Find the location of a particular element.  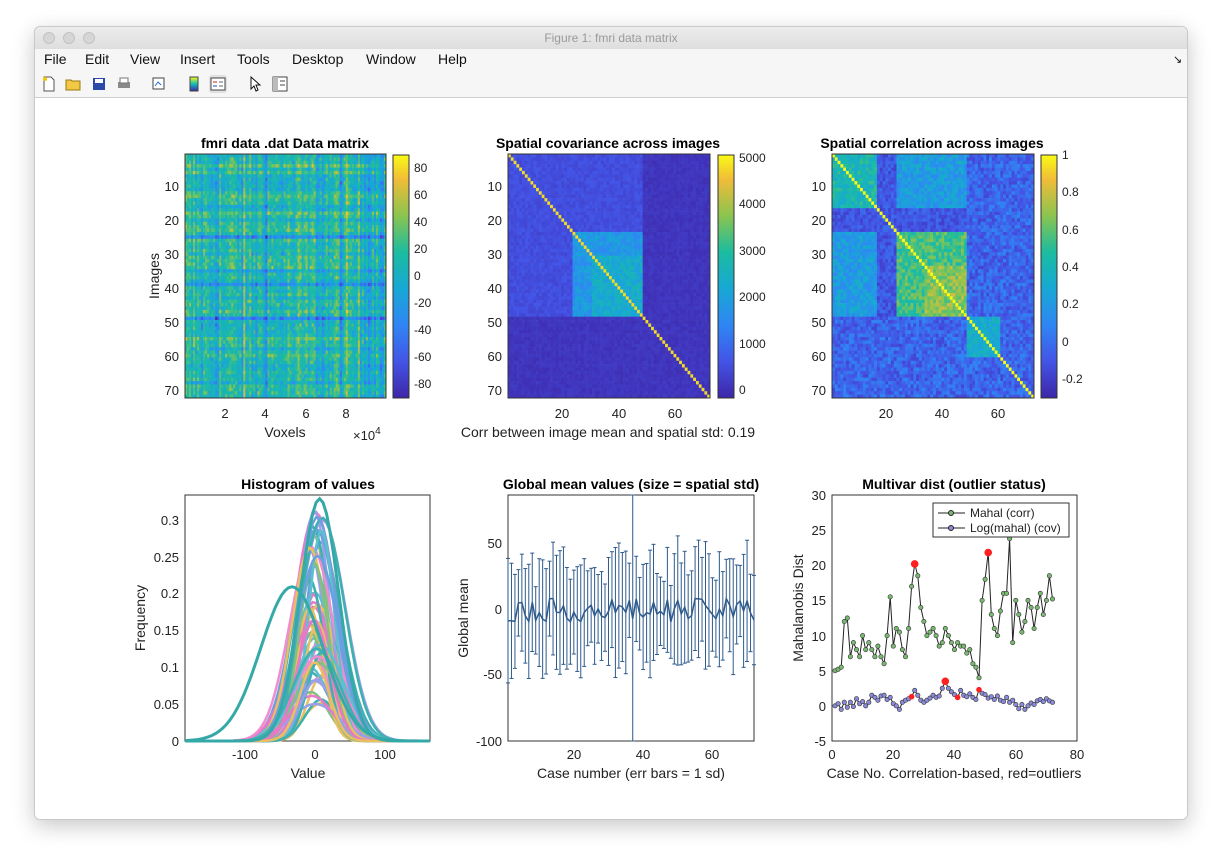

menu-insert: Insert is located at coordinates (198, 59).